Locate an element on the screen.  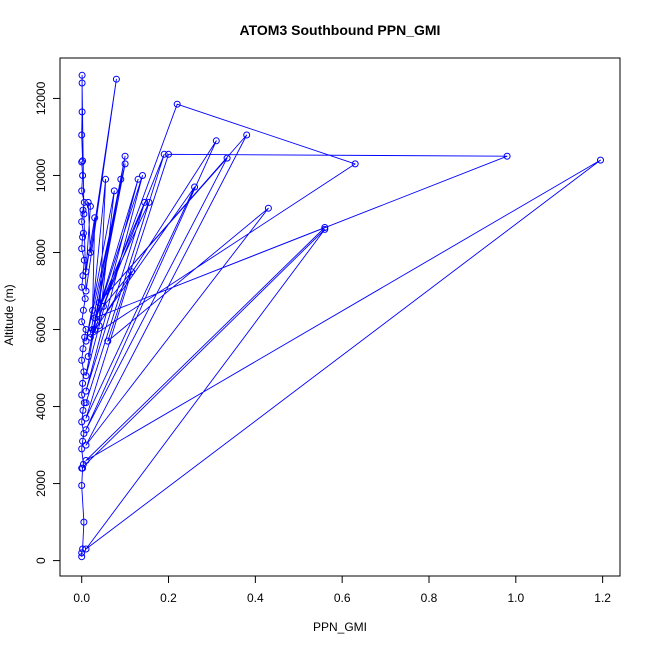
x-tick-label: 0.6 is located at coordinates (342, 598).